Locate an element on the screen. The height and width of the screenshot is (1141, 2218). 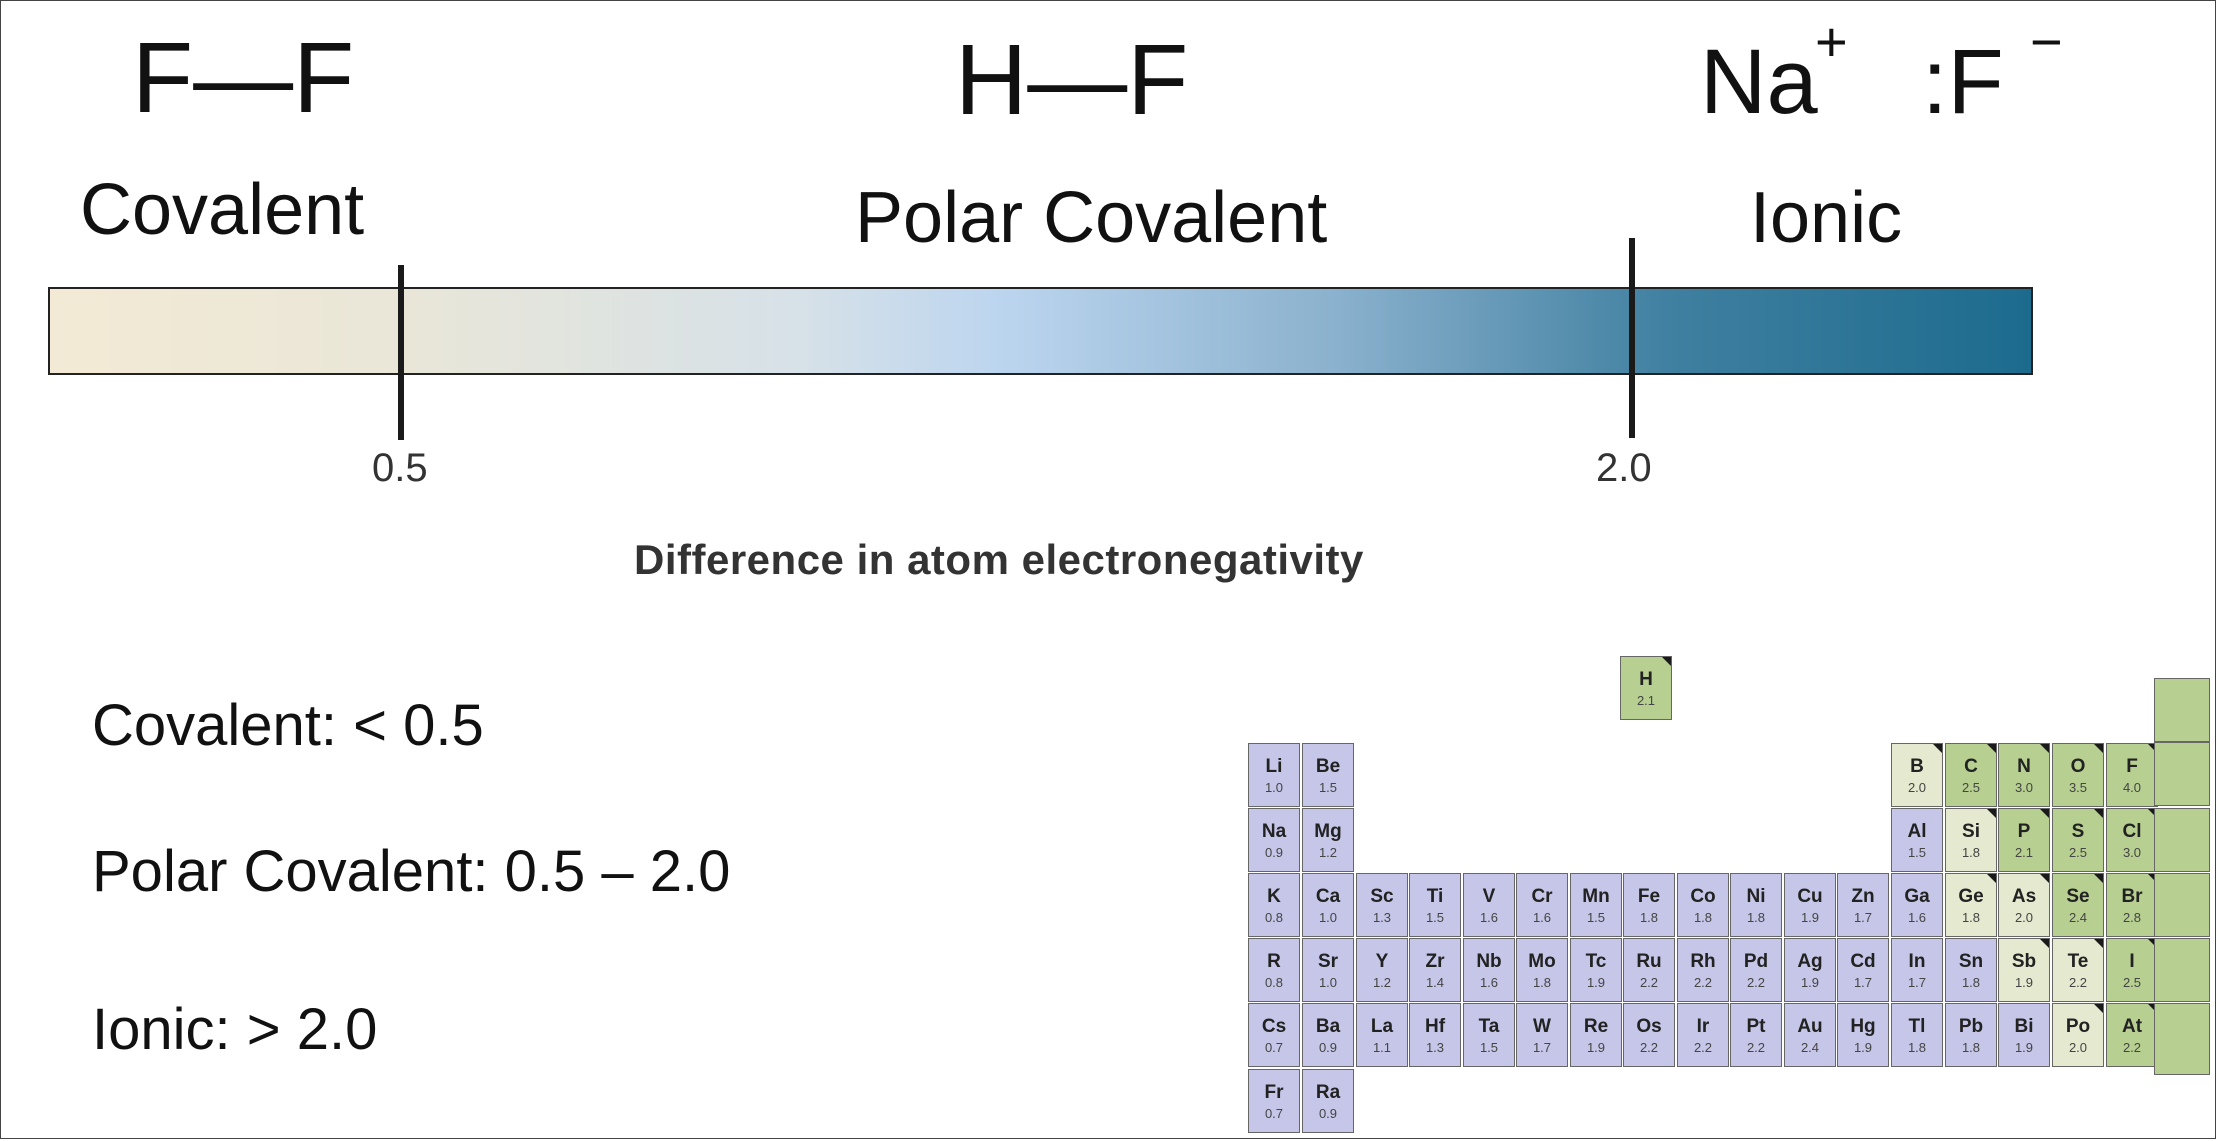
element-cell-ra: Ra 0.9 is located at coordinates (1328, 1101).